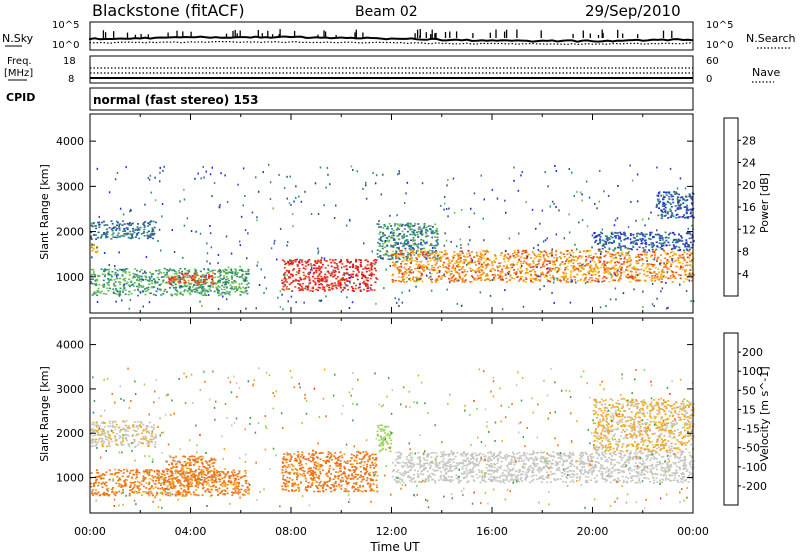 This screenshot has height=554, width=800. What do you see at coordinates (191, 531) in the screenshot?
I see `x-tick-label-1: 04:00` at bounding box center [191, 531].